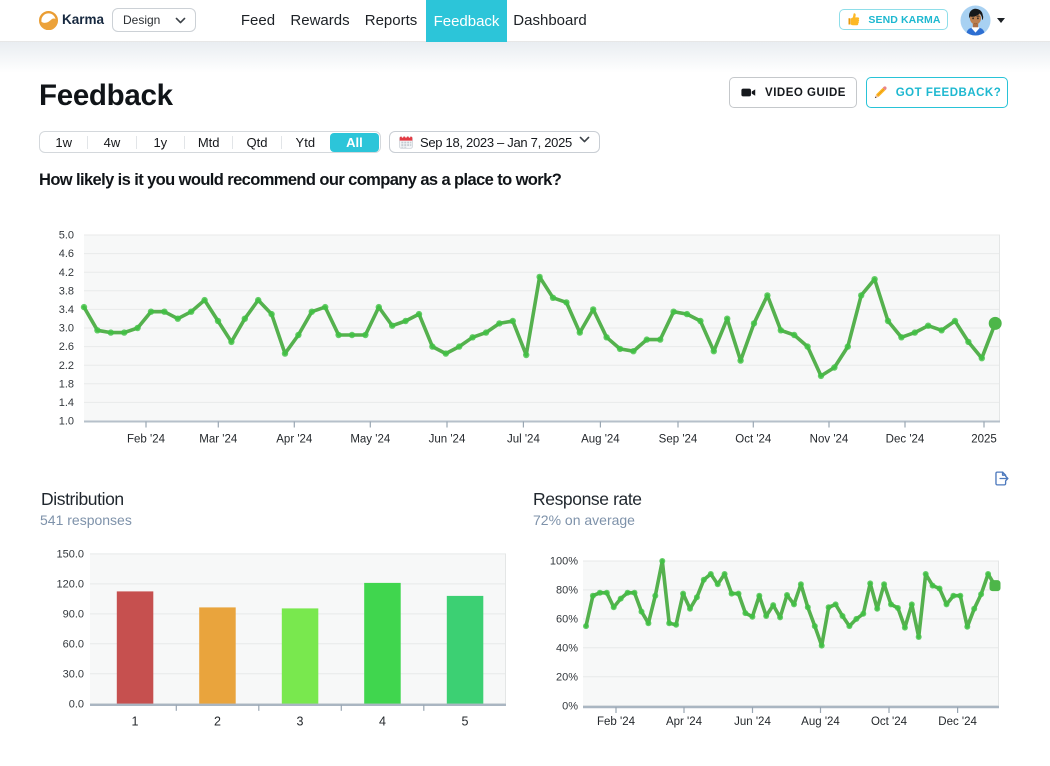 Image resolution: width=1050 pixels, height=766 pixels. I want to click on svg-text: 4.2, so click(66, 273).